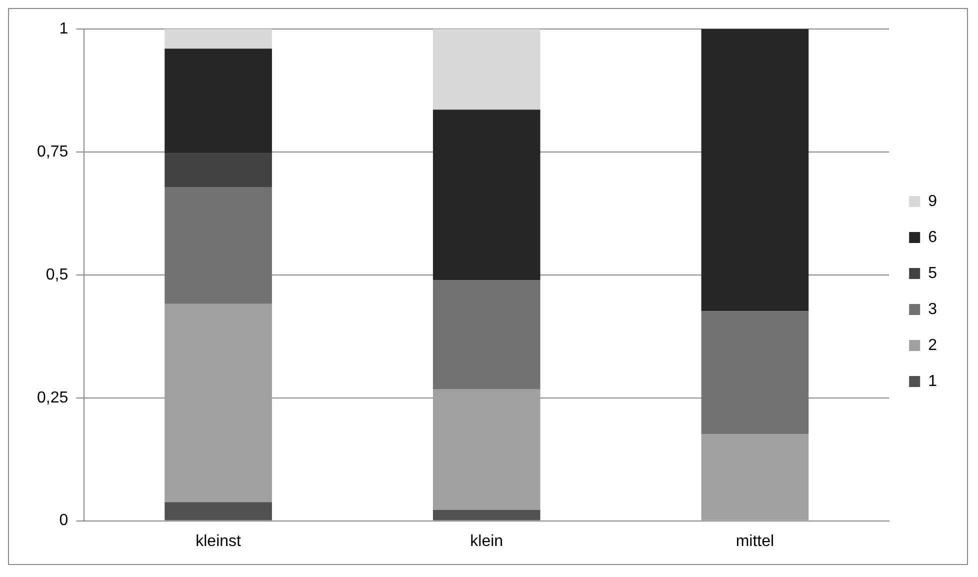  Describe the element at coordinates (57, 275) in the screenshot. I see `y-tick-label: 0,5` at that location.